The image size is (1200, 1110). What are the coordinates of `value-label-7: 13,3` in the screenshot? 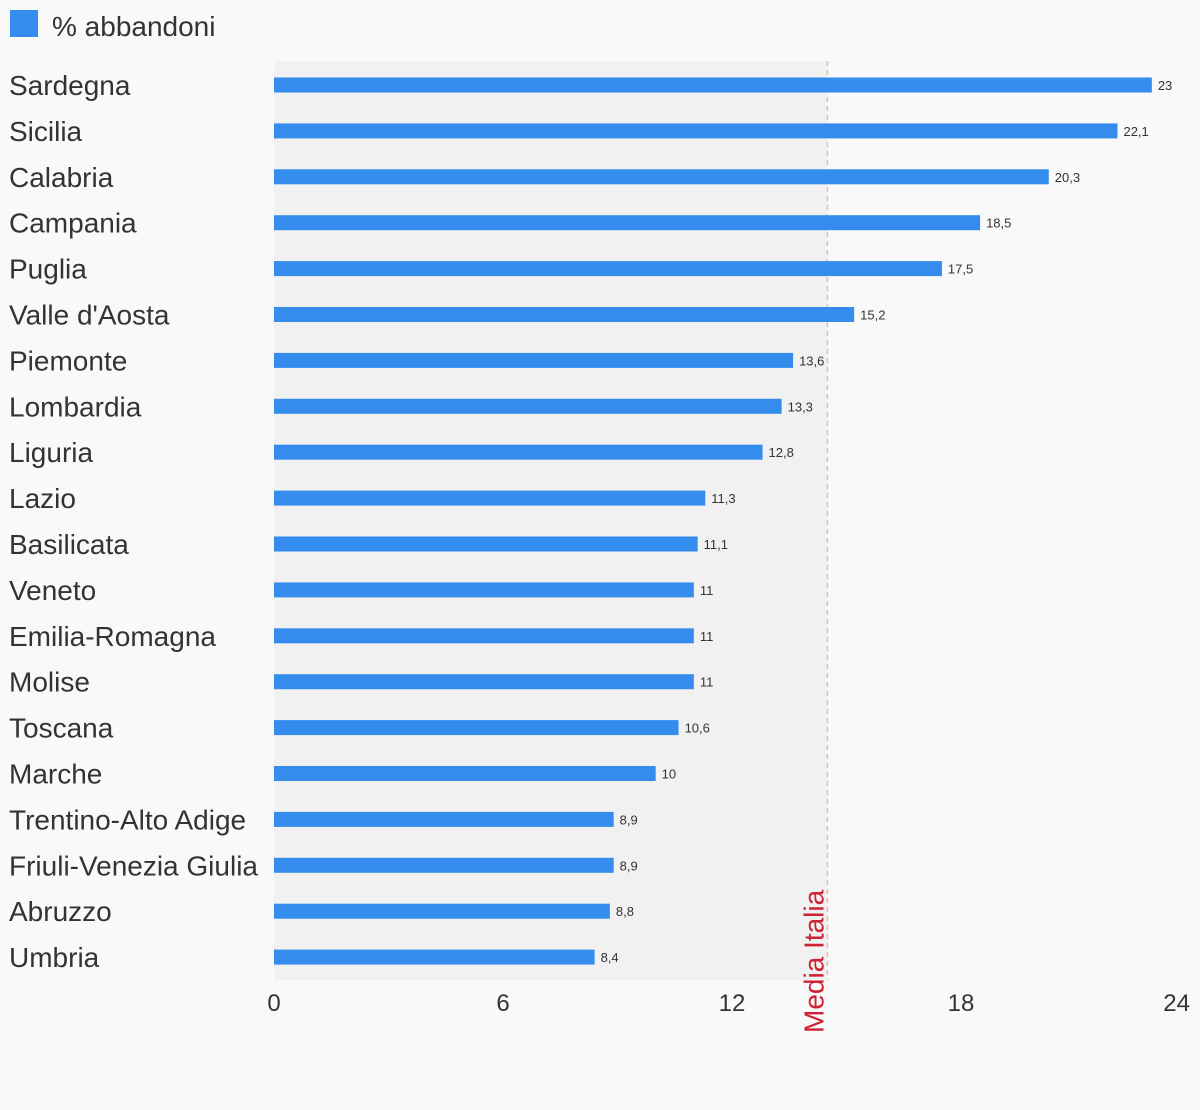 It's located at (800, 406).